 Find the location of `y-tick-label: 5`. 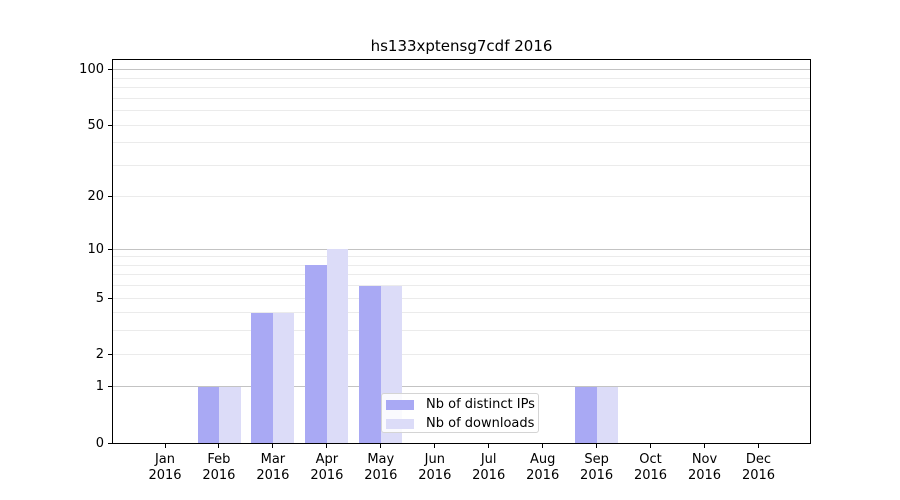

y-tick-label: 5 is located at coordinates (99, 298).